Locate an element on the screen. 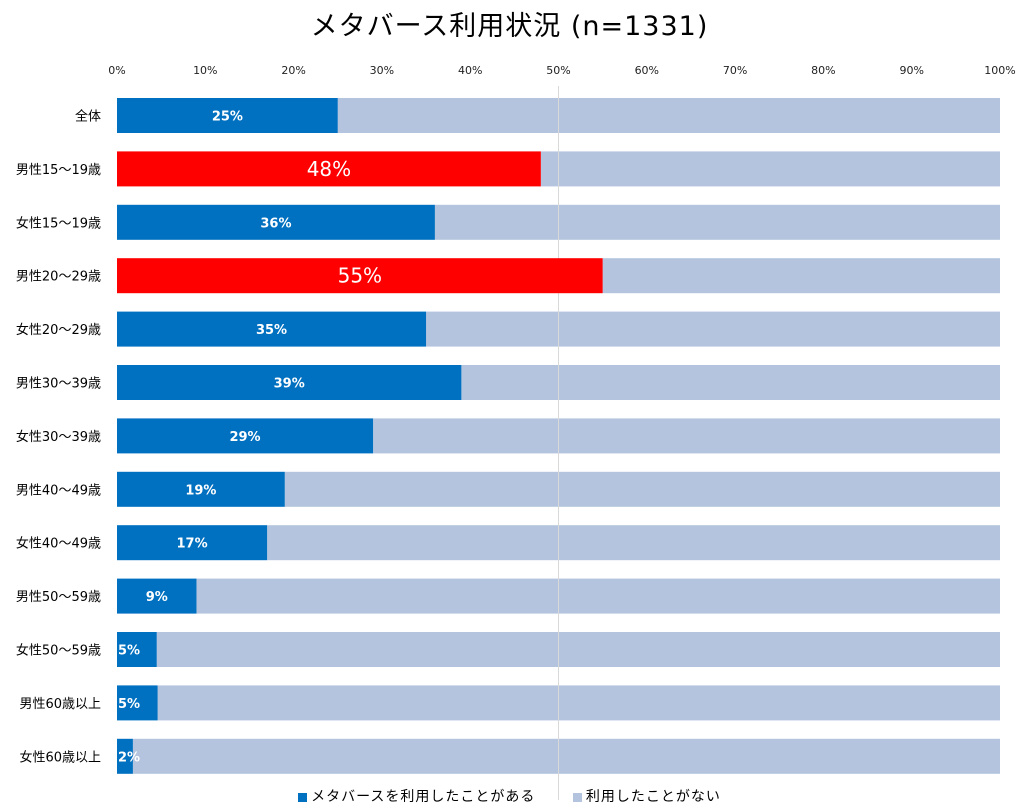  data-label: 17% is located at coordinates (191, 544).